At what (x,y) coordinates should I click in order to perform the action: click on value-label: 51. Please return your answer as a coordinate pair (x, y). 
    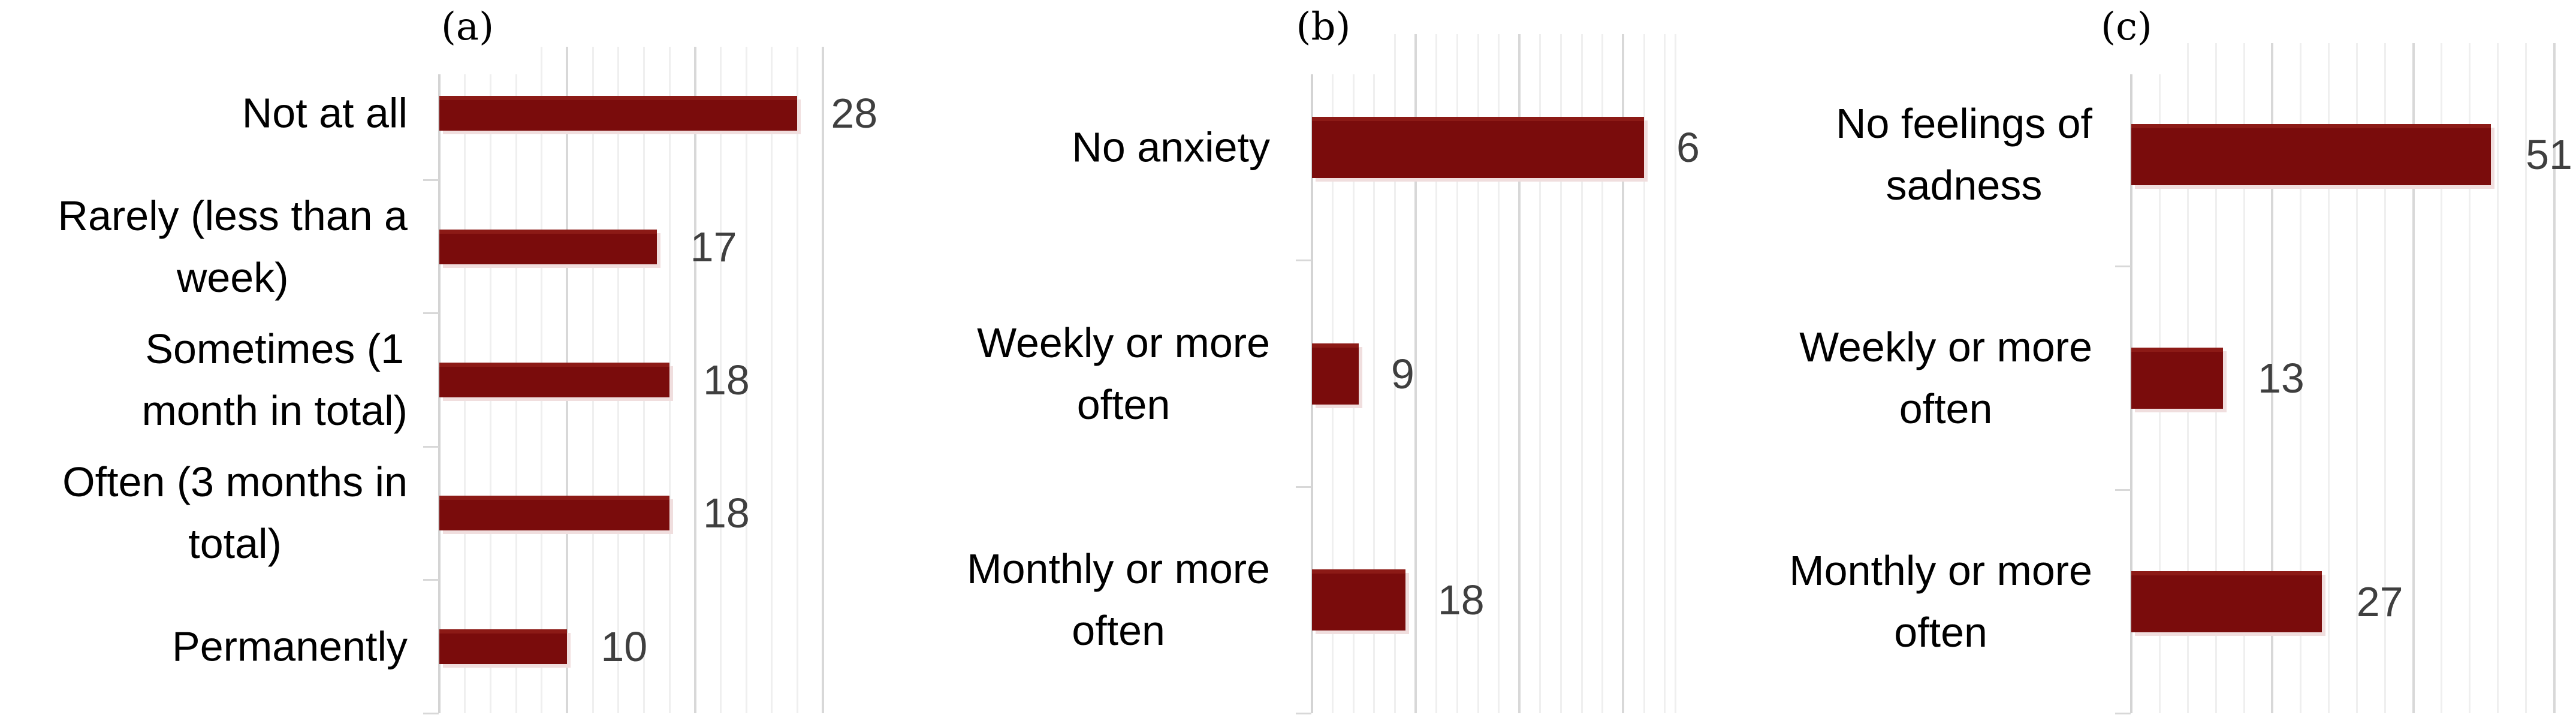
    Looking at the image, I should click on (2549, 155).